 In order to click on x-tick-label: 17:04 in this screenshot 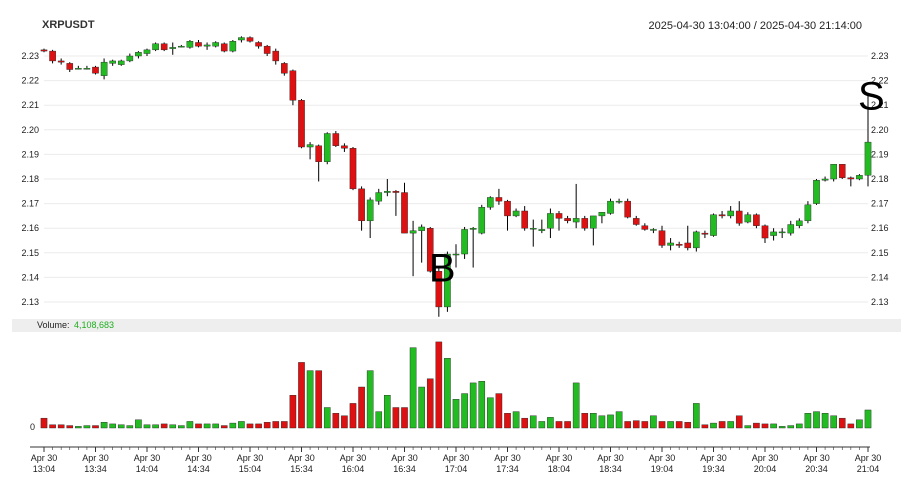, I will do `click(456, 469)`.